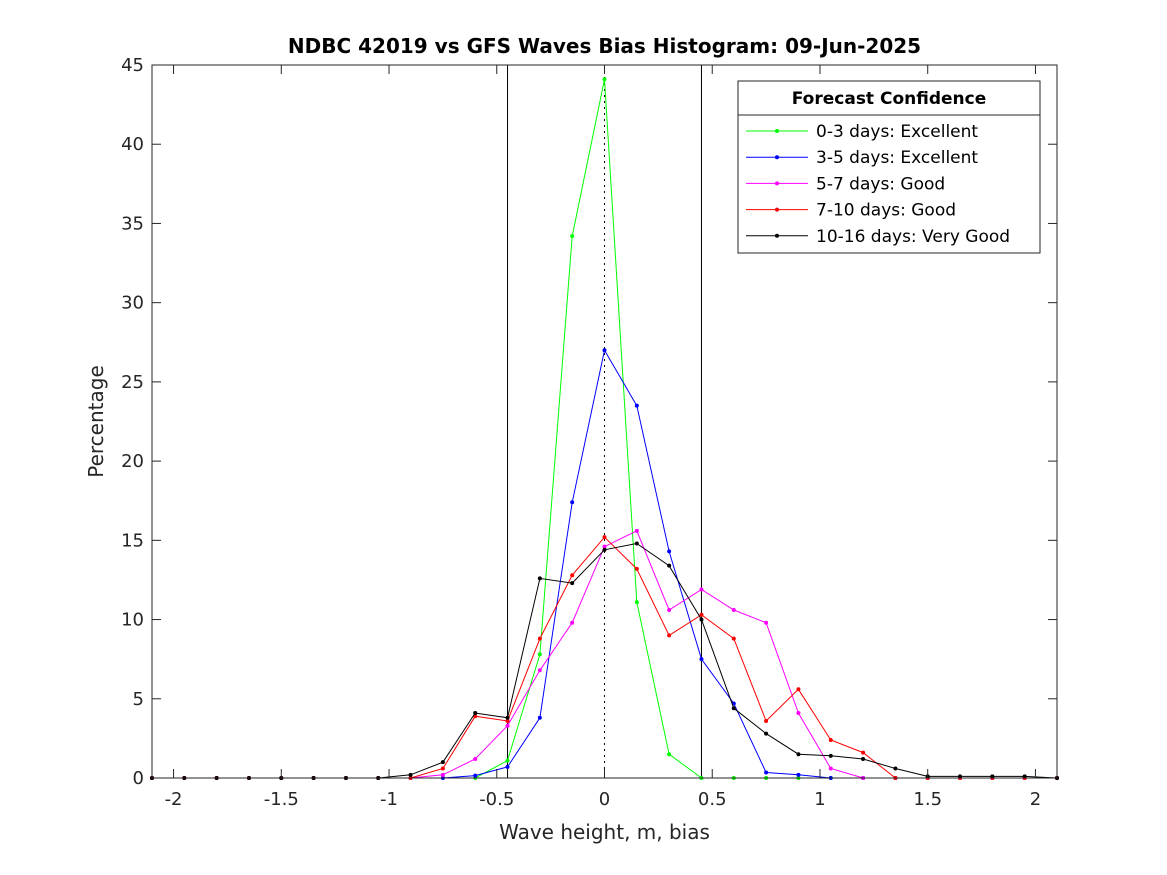  Describe the element at coordinates (712, 799) in the screenshot. I see `x-tick-label: 0.5` at that location.